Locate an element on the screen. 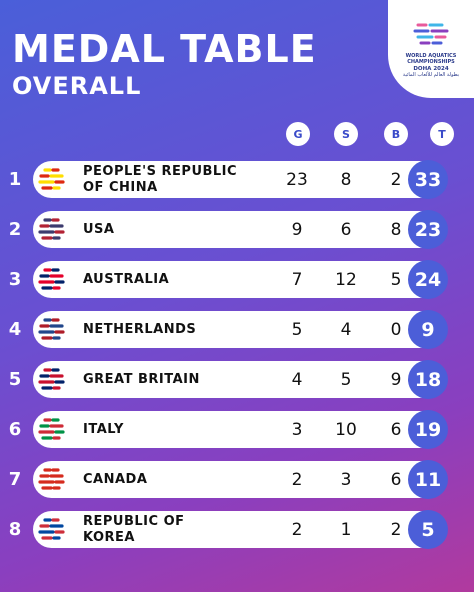  country-name-line1: AUSTRALIA is located at coordinates (126, 279).